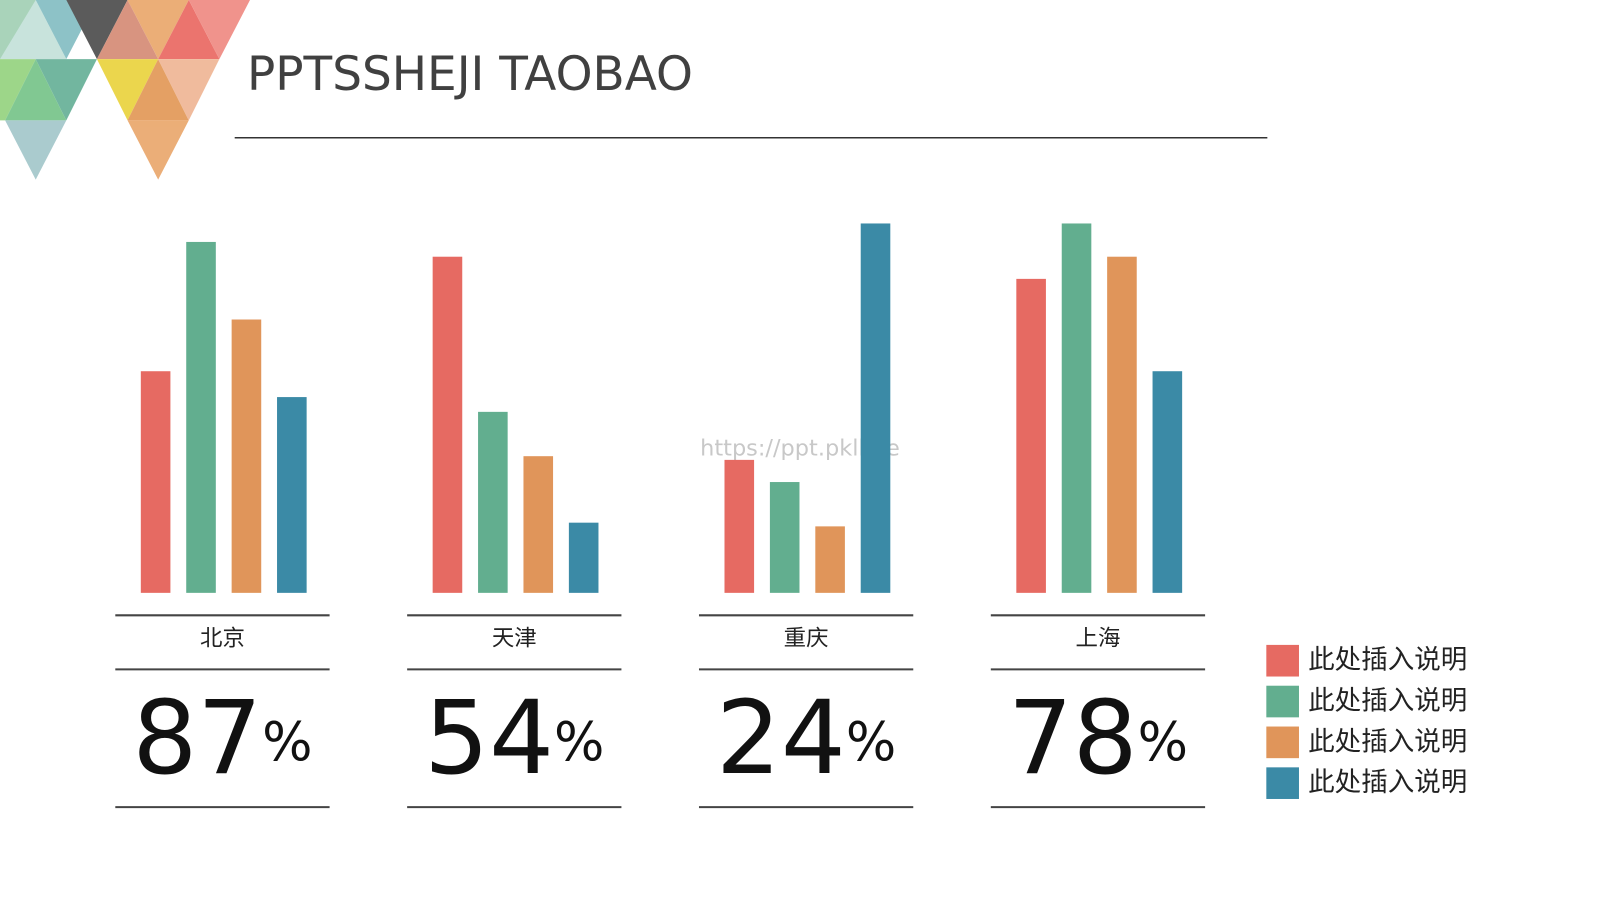 This screenshot has width=1600, height=900. What do you see at coordinates (1098, 638) in the screenshot?
I see `category-label: 上海` at bounding box center [1098, 638].